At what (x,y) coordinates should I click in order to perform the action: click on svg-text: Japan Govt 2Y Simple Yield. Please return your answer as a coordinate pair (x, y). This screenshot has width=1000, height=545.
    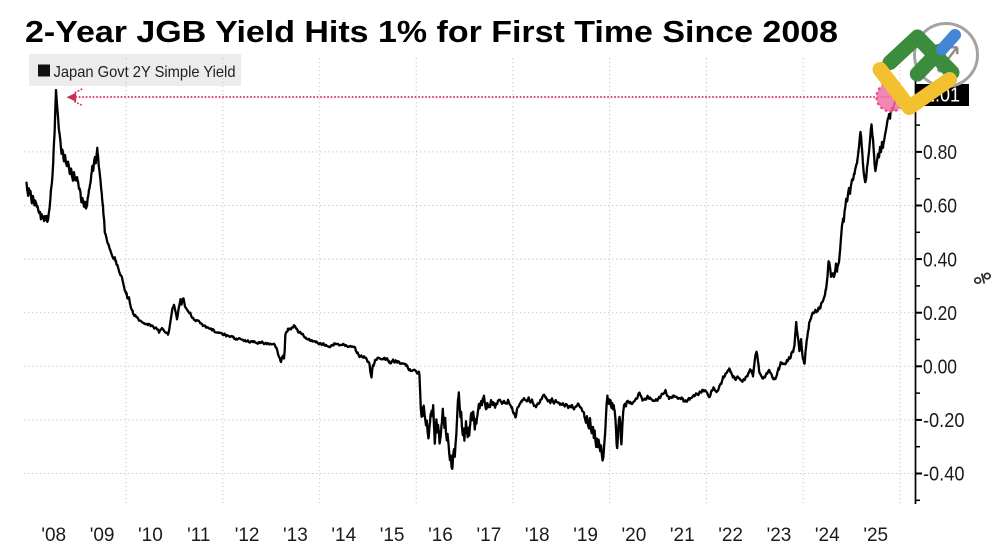
    Looking at the image, I should click on (145, 72).